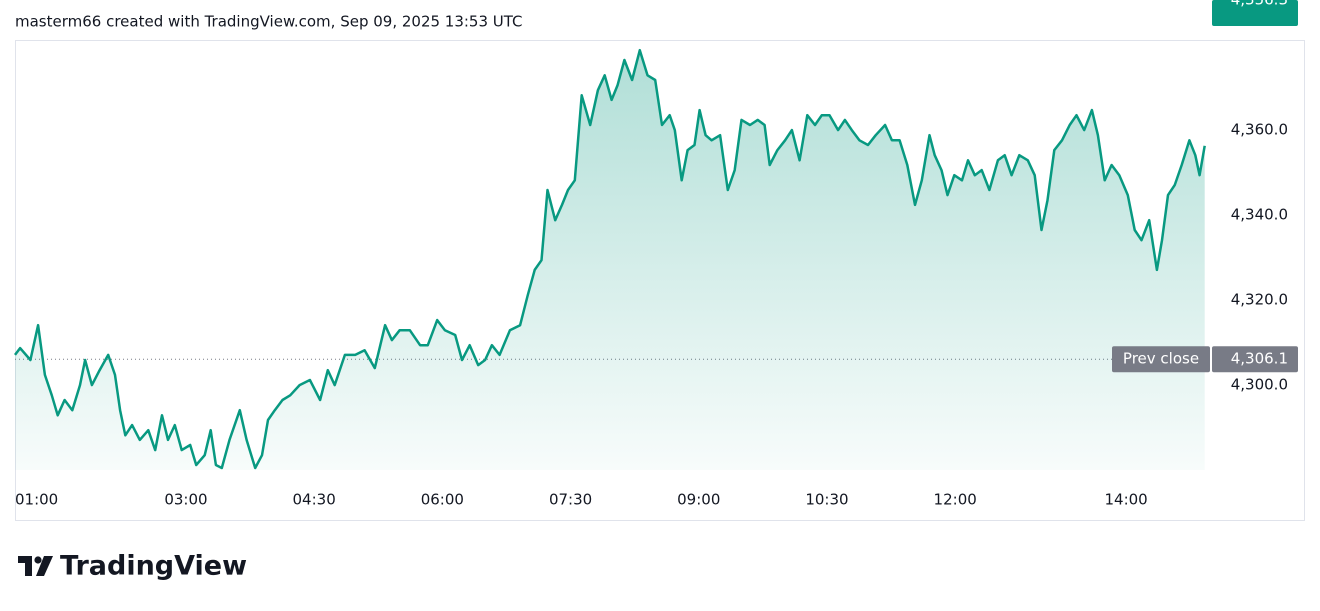  I want to click on prev-close-tag, so click(1161, 359).